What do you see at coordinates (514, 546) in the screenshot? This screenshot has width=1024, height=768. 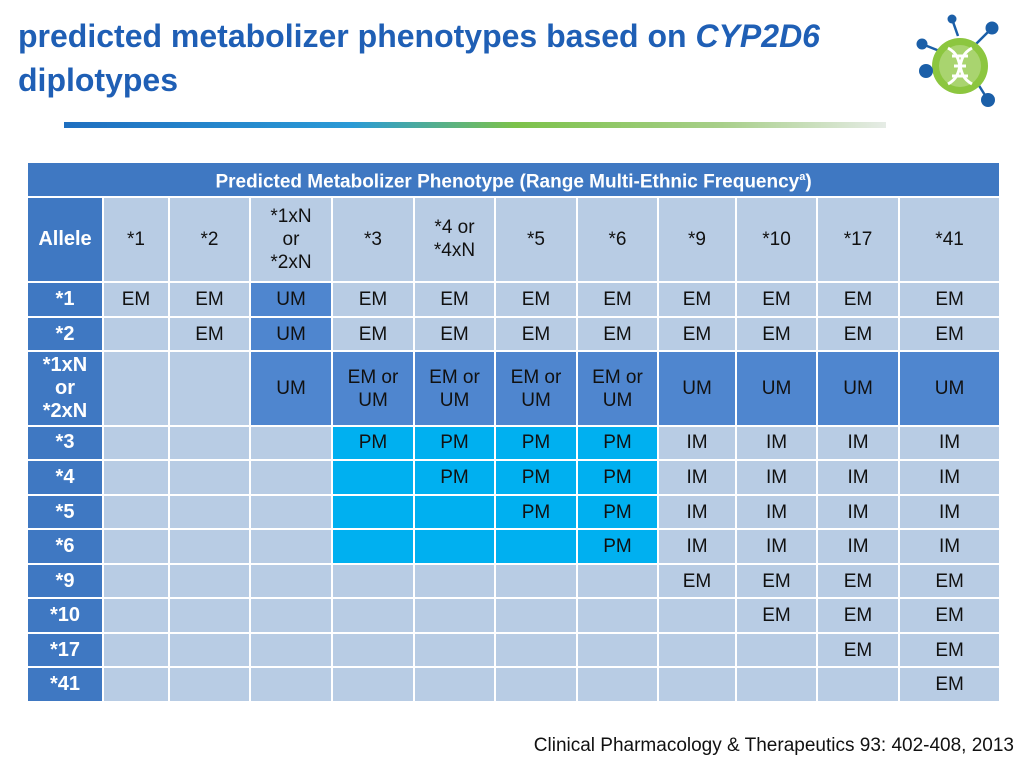 I see `table-row: *6 PM IM IM IM IM` at bounding box center [514, 546].